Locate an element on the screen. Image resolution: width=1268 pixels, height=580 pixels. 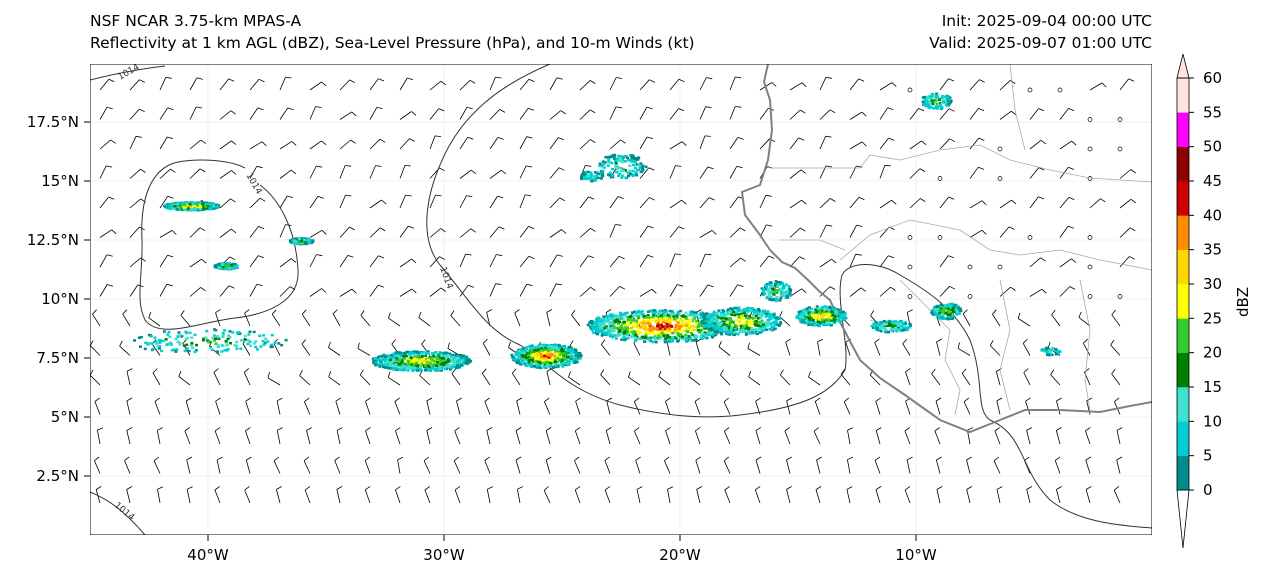
model-title: NSF NCAR 3.75-km MPAS-A is located at coordinates (196, 21).